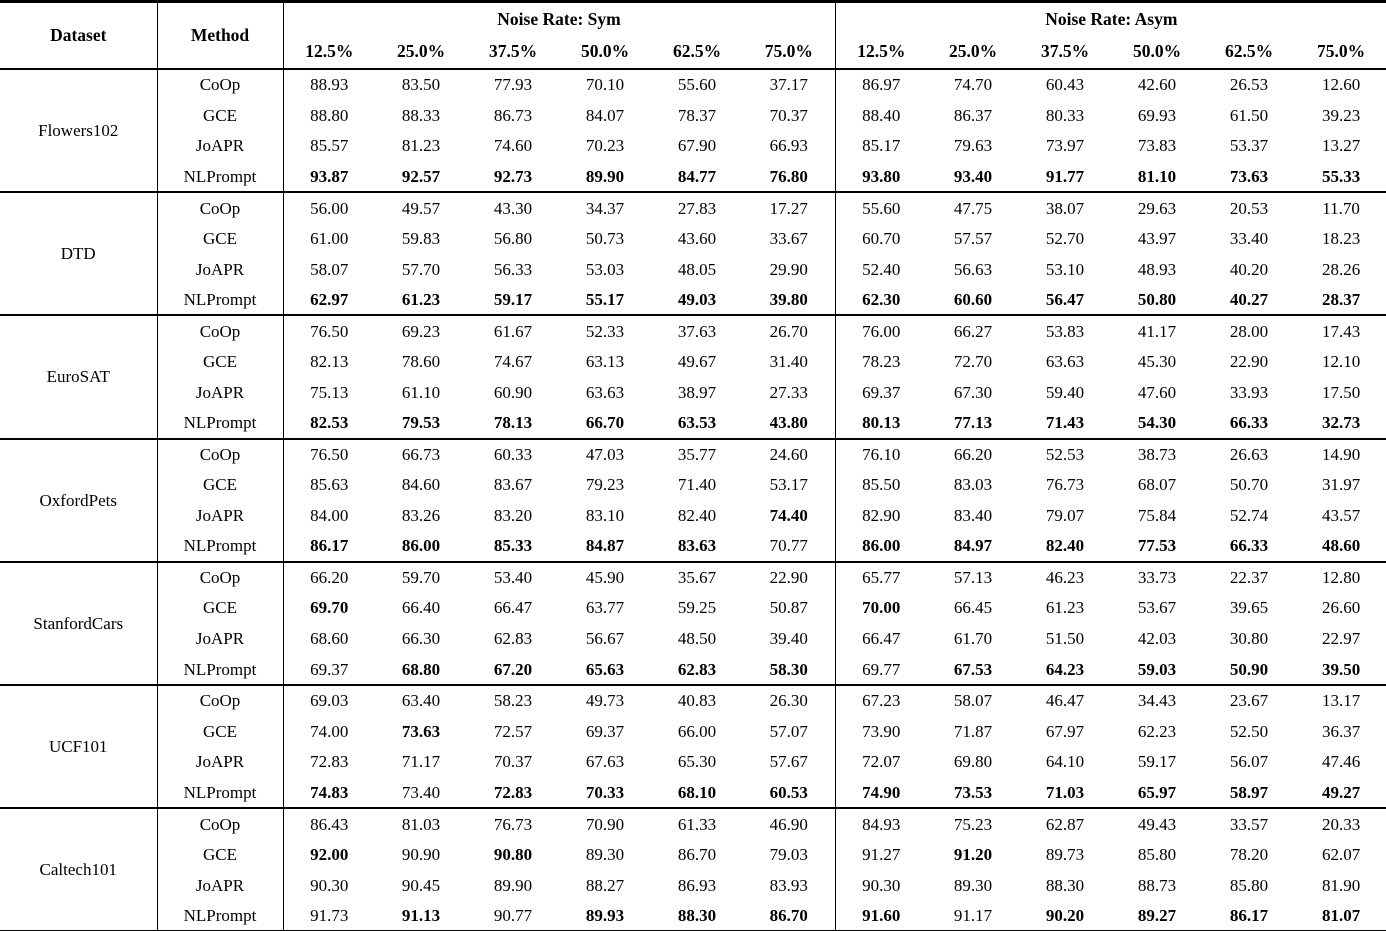 The height and width of the screenshot is (931, 1386). Describe the element at coordinates (789, 238) in the screenshot. I see `accuracy-value-sym: 33.67` at that location.